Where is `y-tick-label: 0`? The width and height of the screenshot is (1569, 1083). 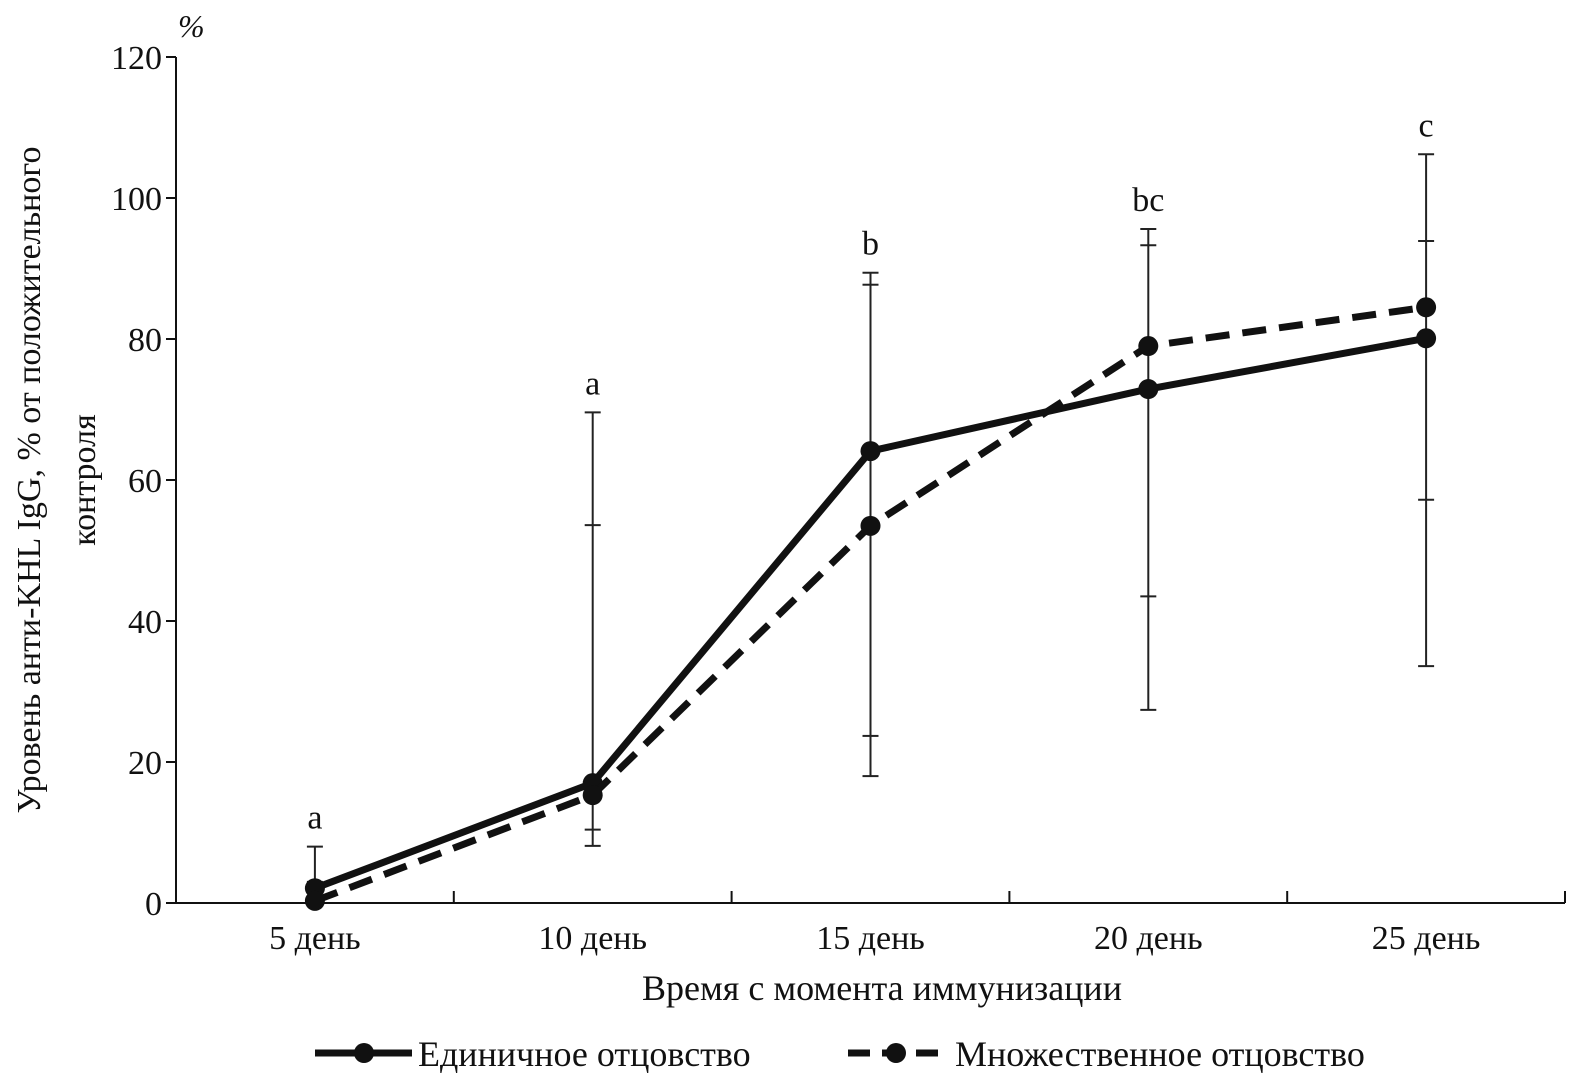
y-tick-label: 0 is located at coordinates (153, 904).